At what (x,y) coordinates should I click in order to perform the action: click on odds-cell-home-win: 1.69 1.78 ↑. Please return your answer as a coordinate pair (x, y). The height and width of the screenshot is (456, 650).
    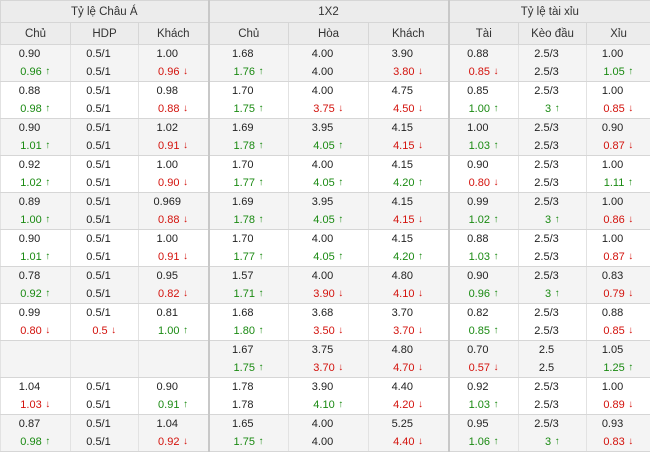
    Looking at the image, I should click on (248, 137).